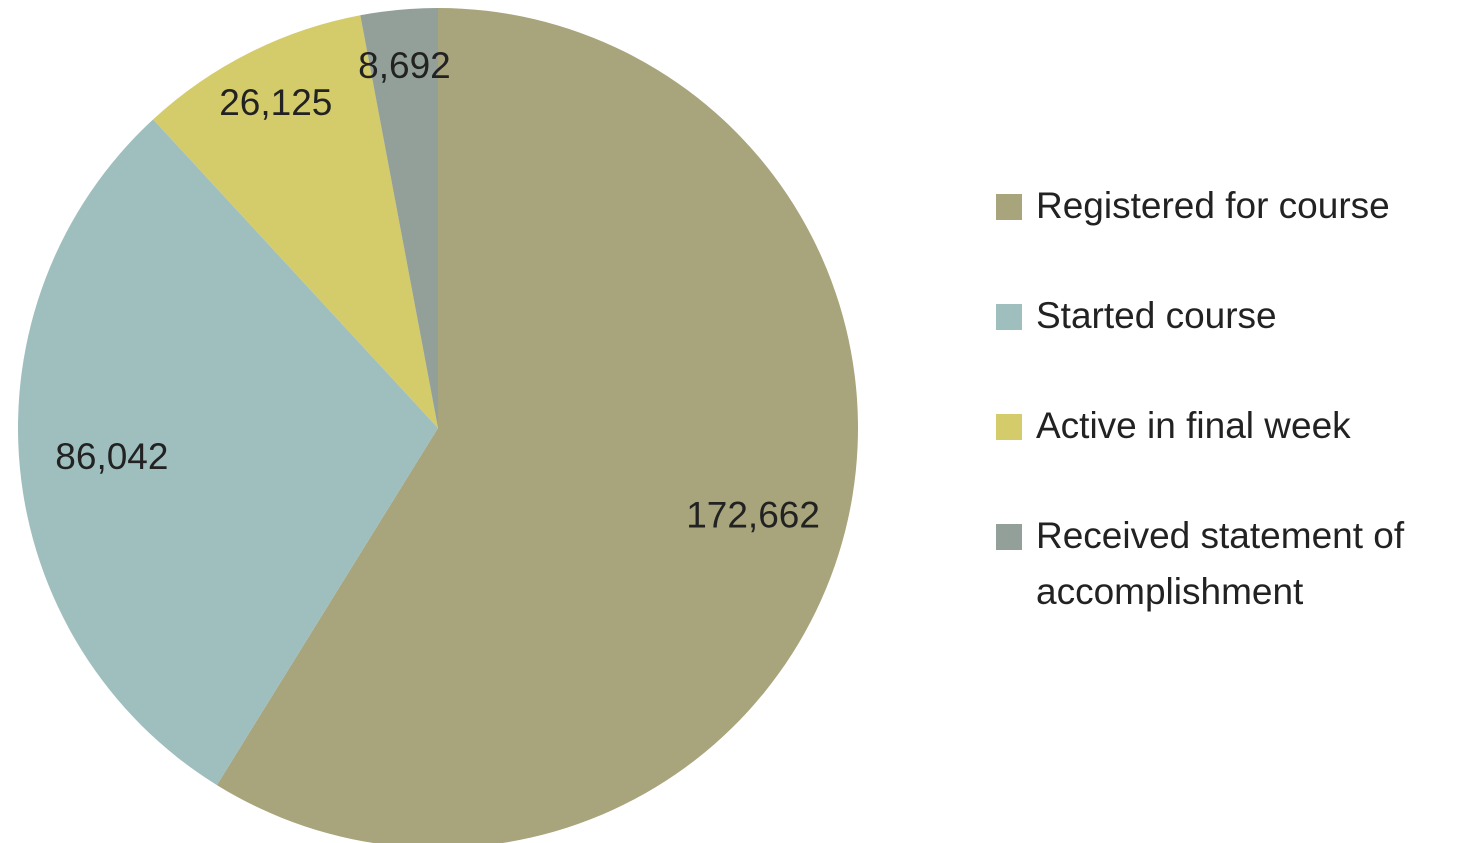 The image size is (1482, 843). I want to click on data-label: 86,042, so click(111, 456).